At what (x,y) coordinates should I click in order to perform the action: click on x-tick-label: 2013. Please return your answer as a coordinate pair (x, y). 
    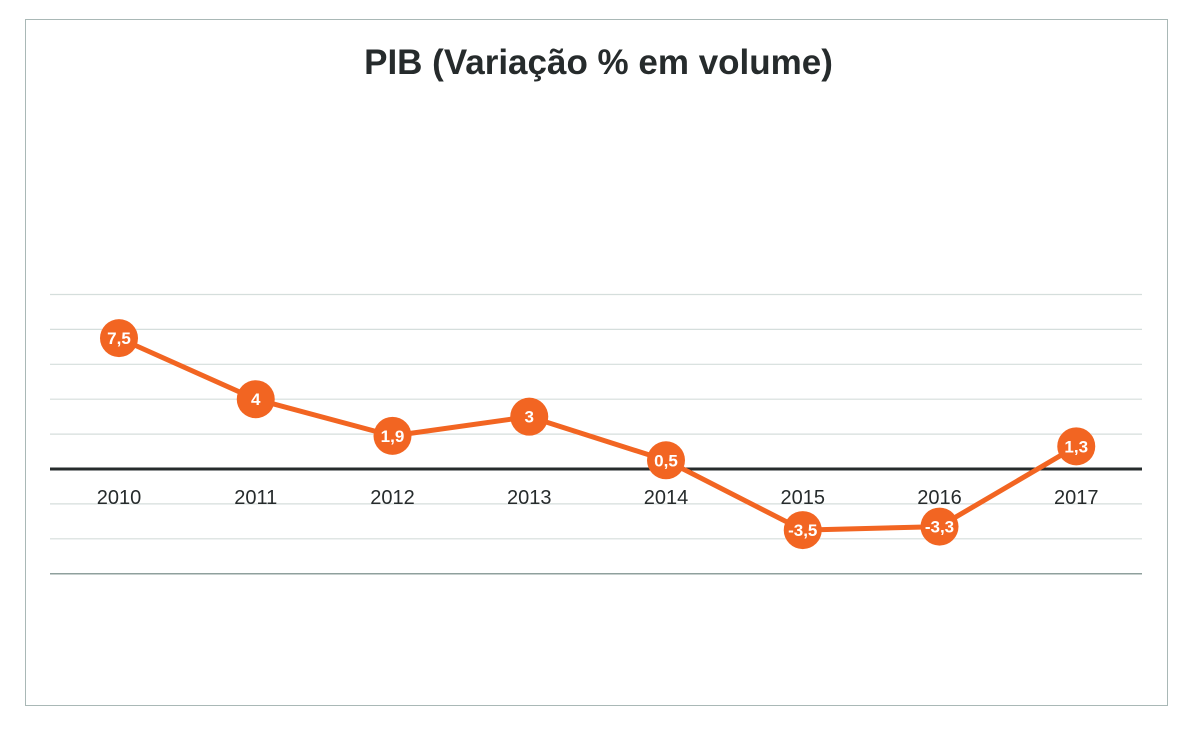
    Looking at the image, I should click on (529, 498).